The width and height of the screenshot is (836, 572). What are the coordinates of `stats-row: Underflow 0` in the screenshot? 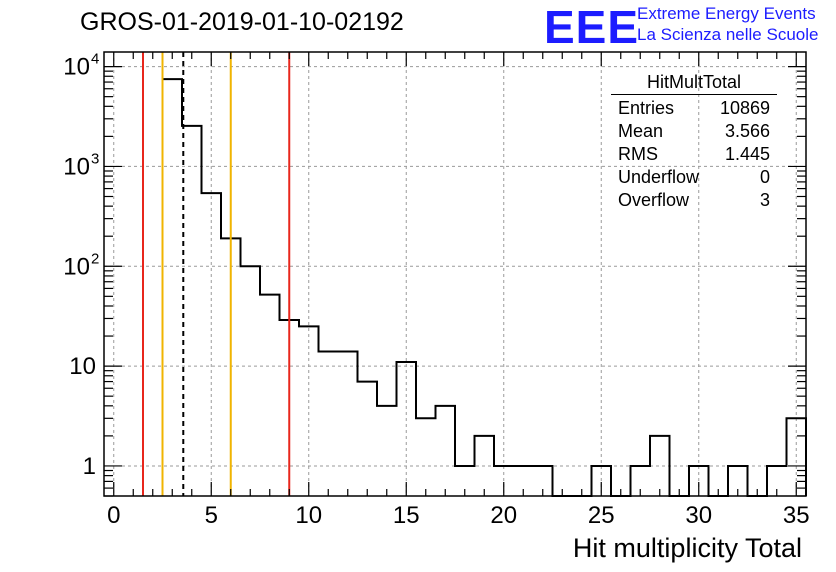 It's located at (693, 177).